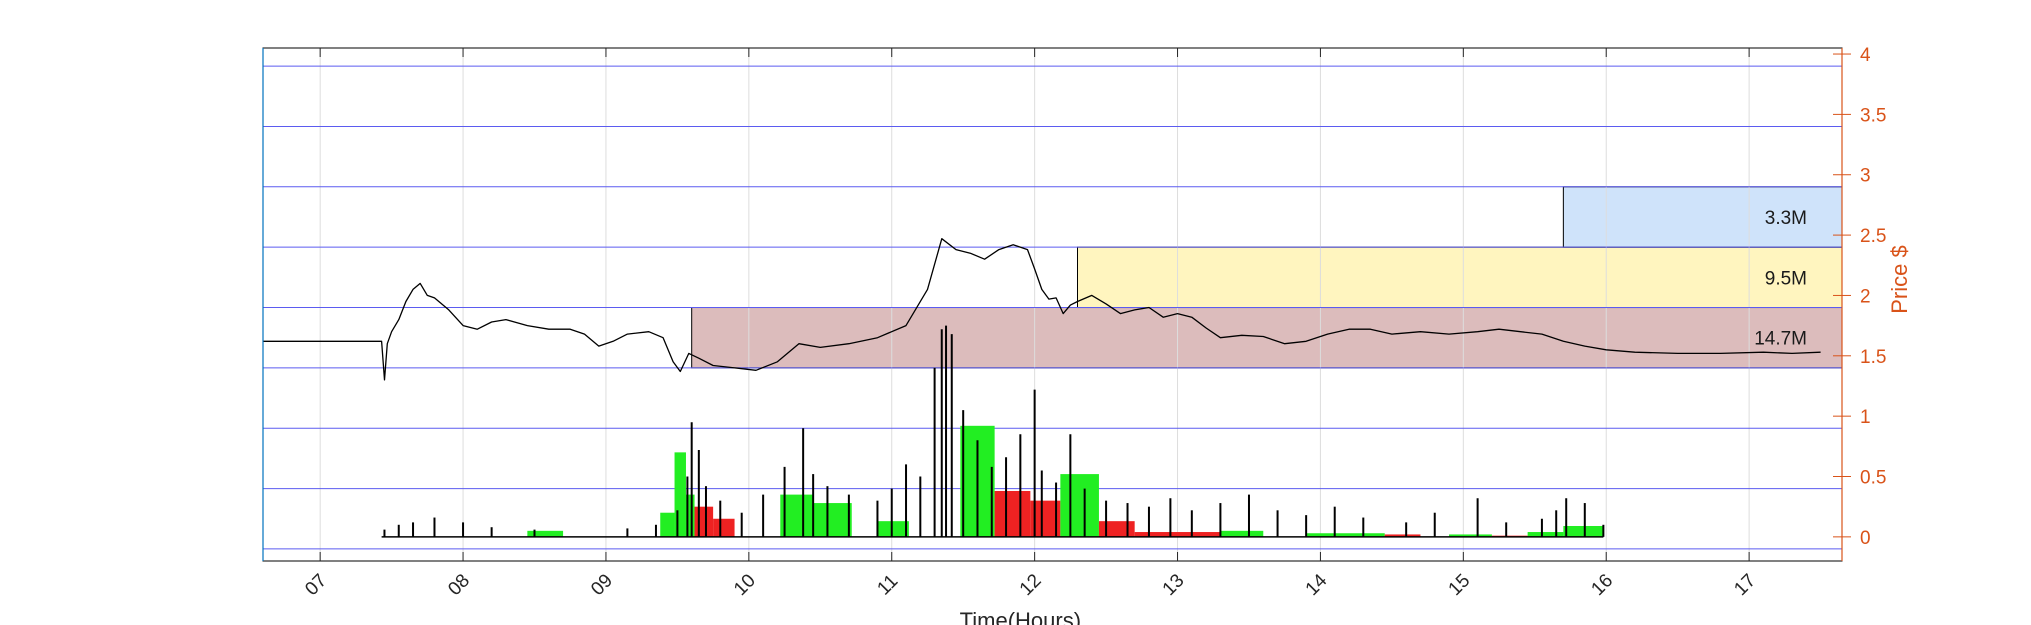 The width and height of the screenshot is (2031, 625). Describe the element at coordinates (1602, 585) in the screenshot. I see `x-tick-label-9: 16` at that location.